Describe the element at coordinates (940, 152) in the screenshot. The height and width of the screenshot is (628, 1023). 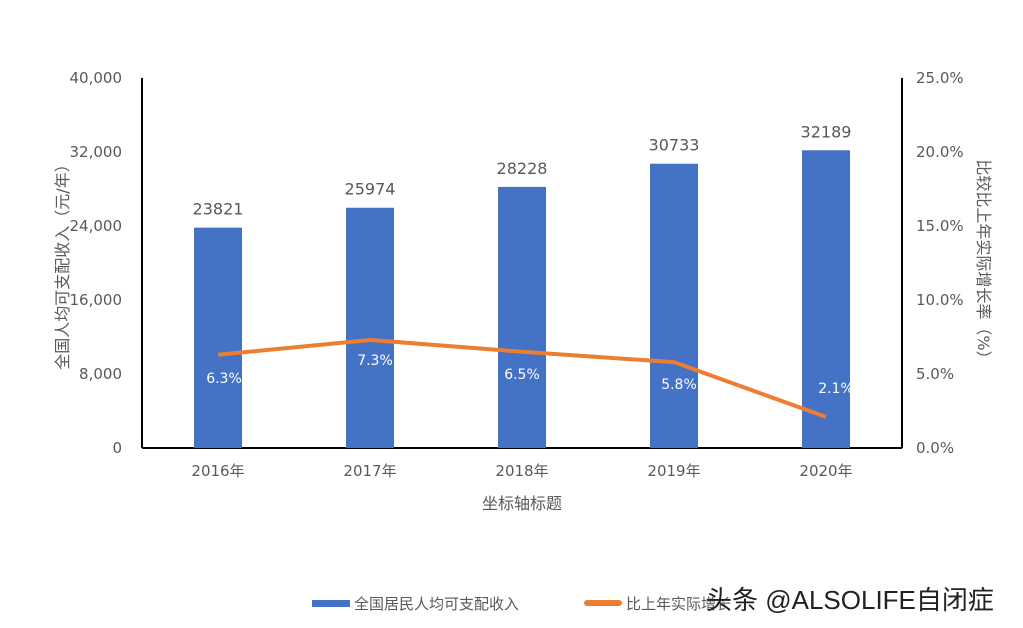
I see `y2-tick-label: 20.0%` at that location.